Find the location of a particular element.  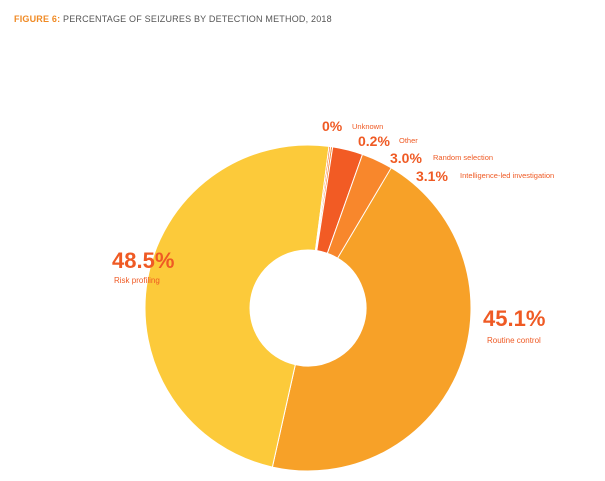

other-label: Other is located at coordinates (408, 140).